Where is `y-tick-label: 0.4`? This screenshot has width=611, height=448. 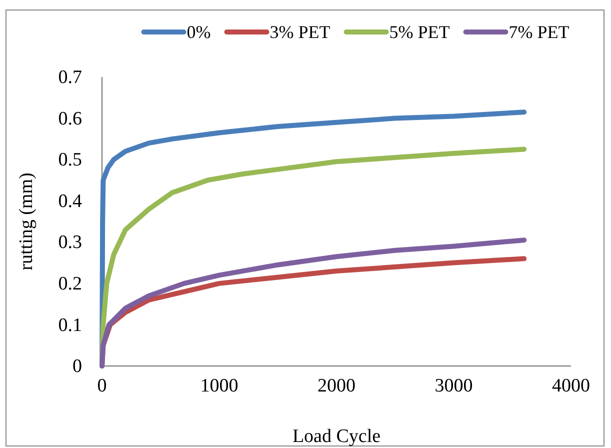
y-tick-label: 0.4 is located at coordinates (70, 201).